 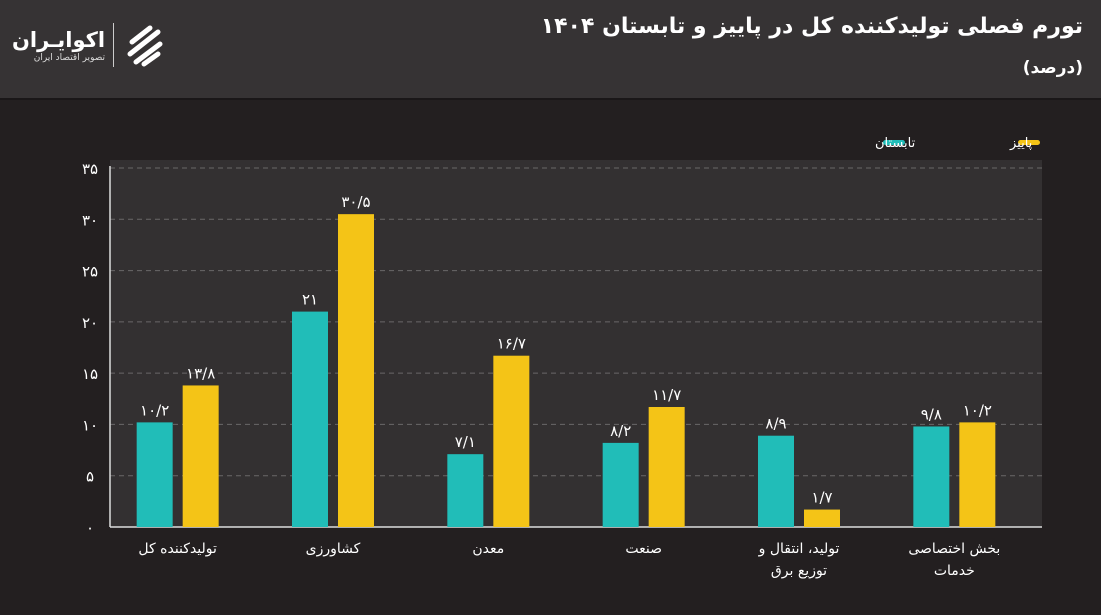 I want to click on y-tick-label: ۱۵, so click(x=90, y=374).